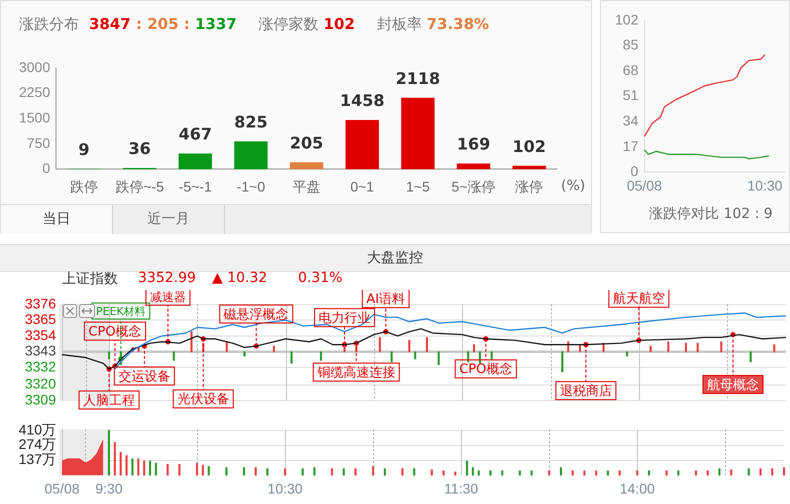 The height and width of the screenshot is (504, 790). What do you see at coordinates (474, 186) in the screenshot?
I see `x-tick-label: 5~涨停` at bounding box center [474, 186].